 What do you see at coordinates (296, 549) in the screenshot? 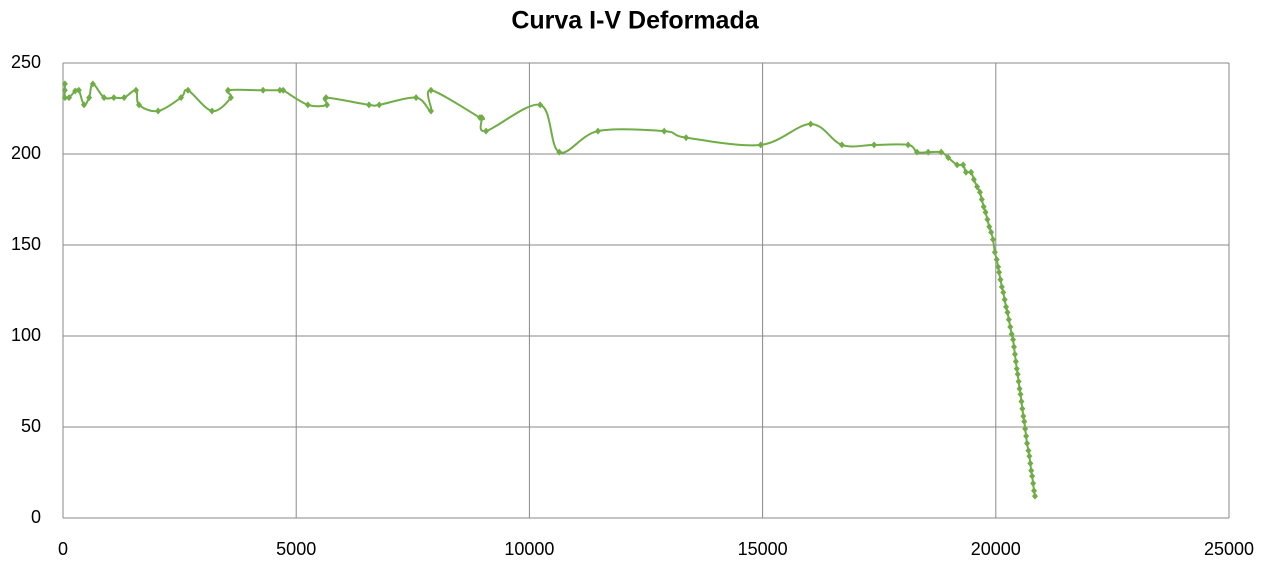
I see `x-tick-label: 5000` at bounding box center [296, 549].